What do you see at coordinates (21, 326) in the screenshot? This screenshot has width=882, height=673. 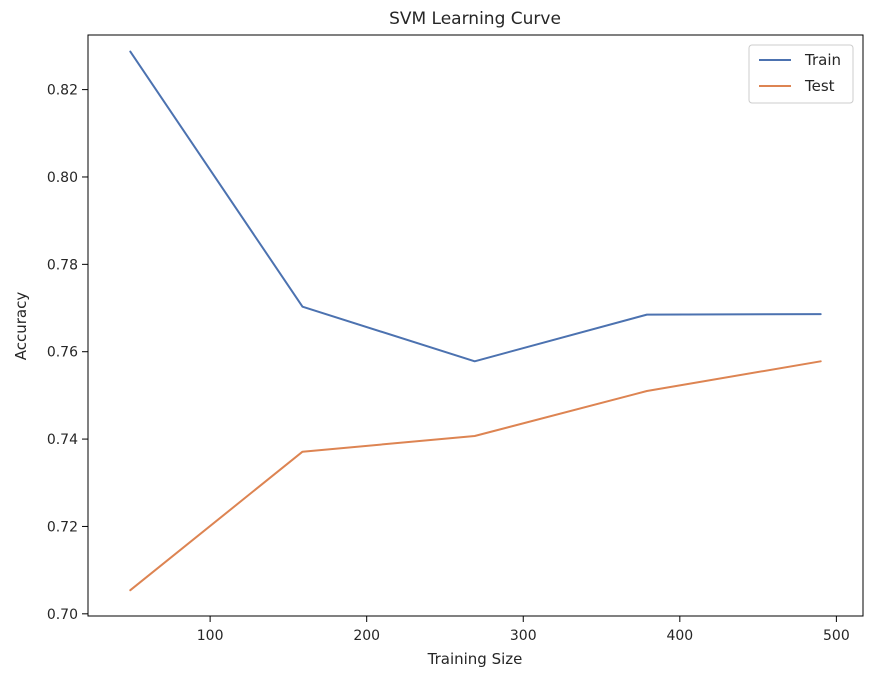 I see `y-axis-label: Accuracy` at bounding box center [21, 326].